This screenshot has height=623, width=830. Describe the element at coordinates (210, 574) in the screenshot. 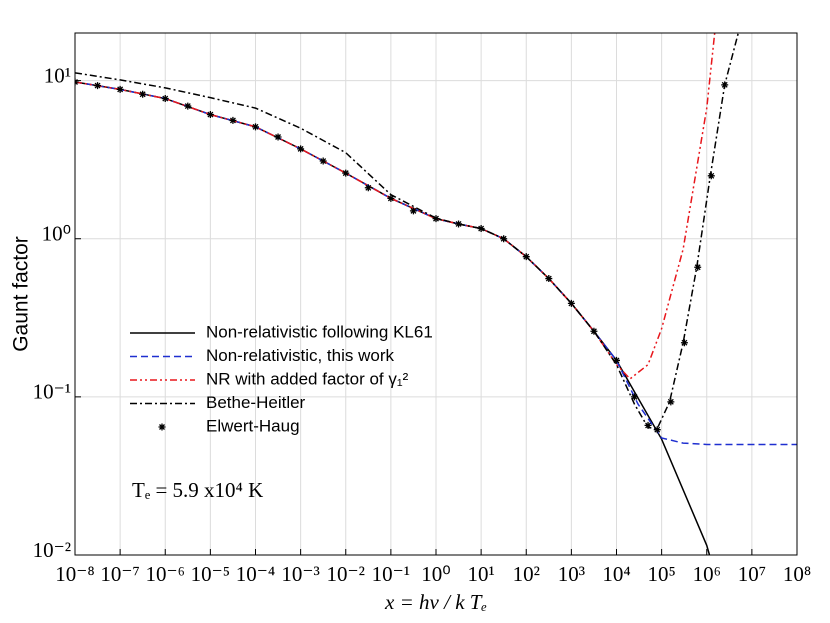

I see `x-tick-label: 10⁻⁵` at that location.